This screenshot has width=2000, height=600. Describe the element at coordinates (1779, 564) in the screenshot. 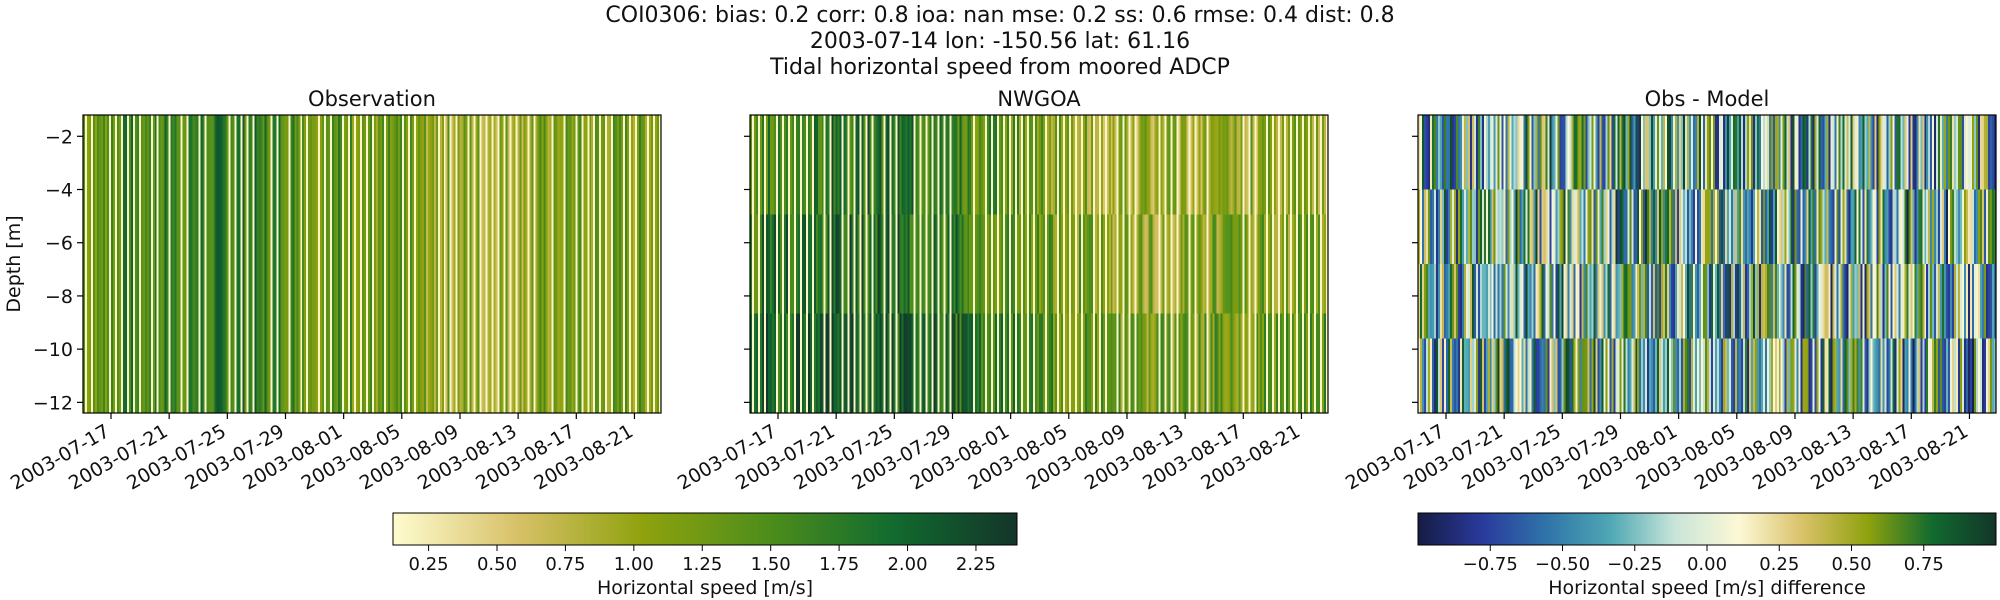

I see `colorbar-tick-label: 0.25` at that location.